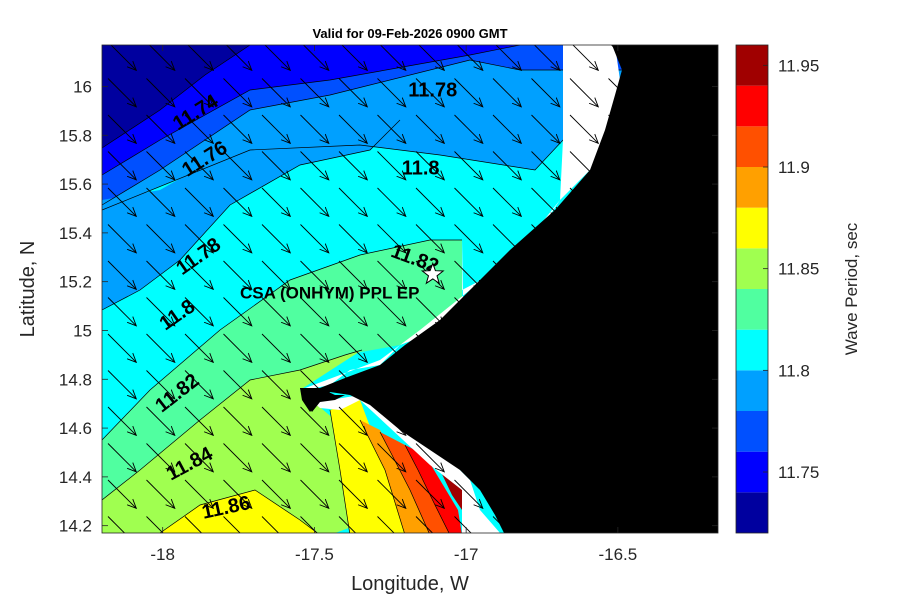 The height and width of the screenshot is (600, 900). I want to click on band-11.86-11.88, so click(239, 511).